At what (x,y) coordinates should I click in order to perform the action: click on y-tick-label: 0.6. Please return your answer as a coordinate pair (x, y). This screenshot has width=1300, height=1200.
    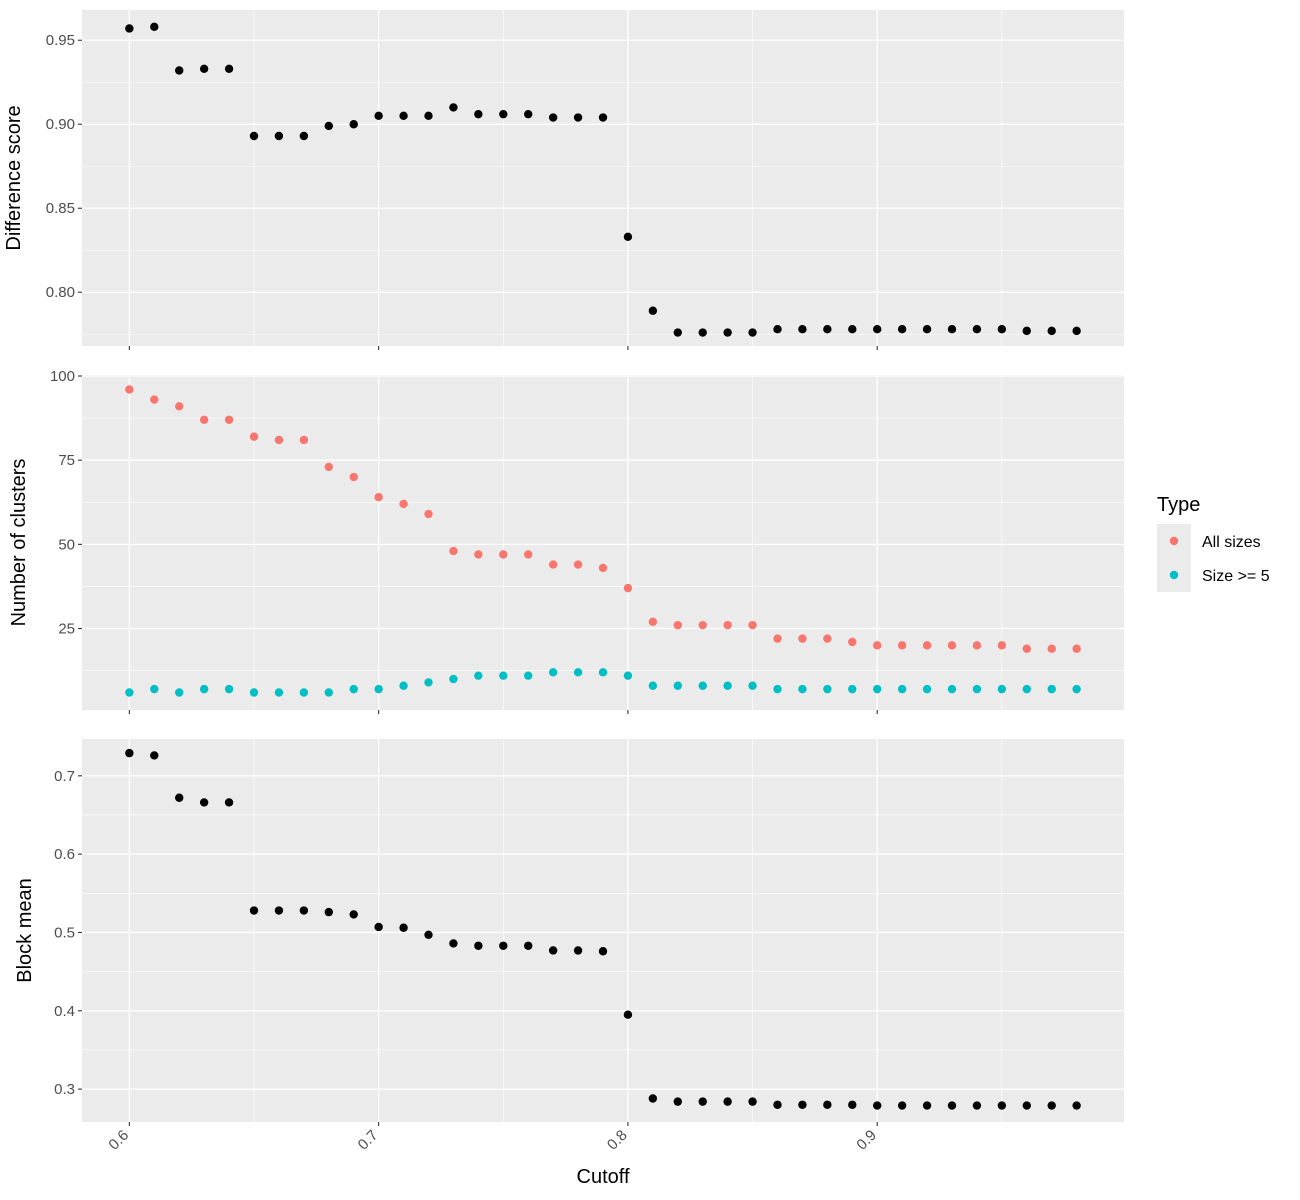
    Looking at the image, I should click on (64, 854).